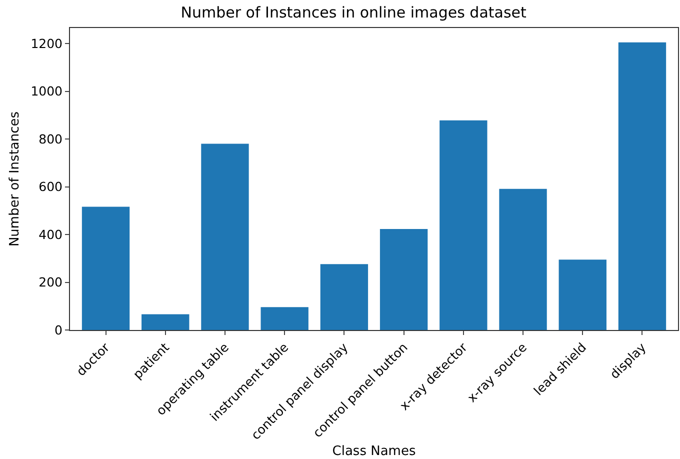  What do you see at coordinates (50, 138) in the screenshot?
I see `y-tick-label: 800` at bounding box center [50, 138].